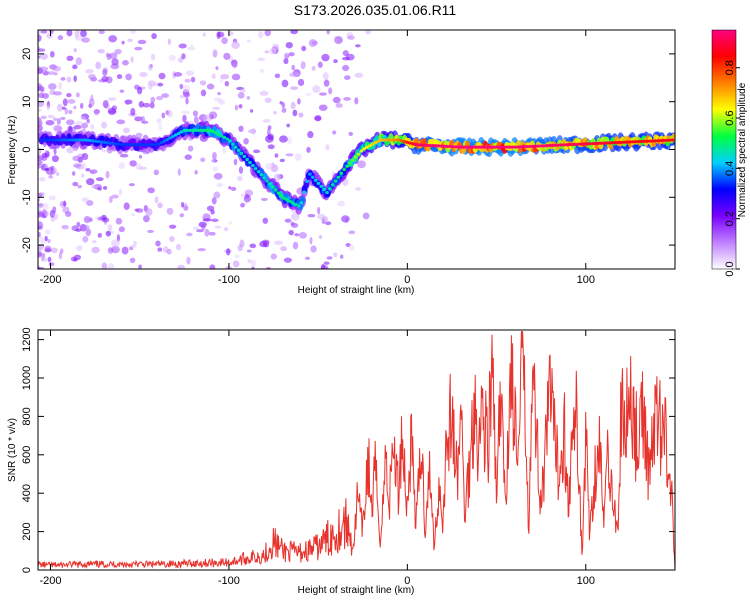 Image resolution: width=750 pixels, height=600 pixels. Describe the element at coordinates (12, 450) in the screenshot. I see `snr-ylabel: SNR (10 * v/v)` at that location.